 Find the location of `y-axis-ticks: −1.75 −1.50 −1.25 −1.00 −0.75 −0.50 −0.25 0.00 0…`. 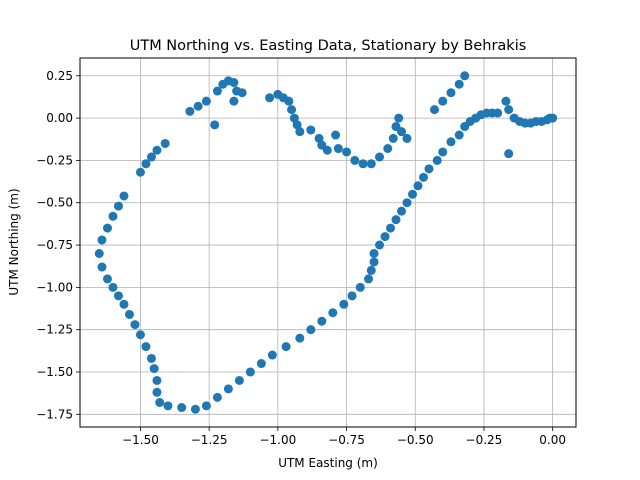

y-axis-ticks: −1.75 −1.50 −1.25 −1.00 −0.75 −0.50 −0.25 0.00 0… is located at coordinates (58, 245).